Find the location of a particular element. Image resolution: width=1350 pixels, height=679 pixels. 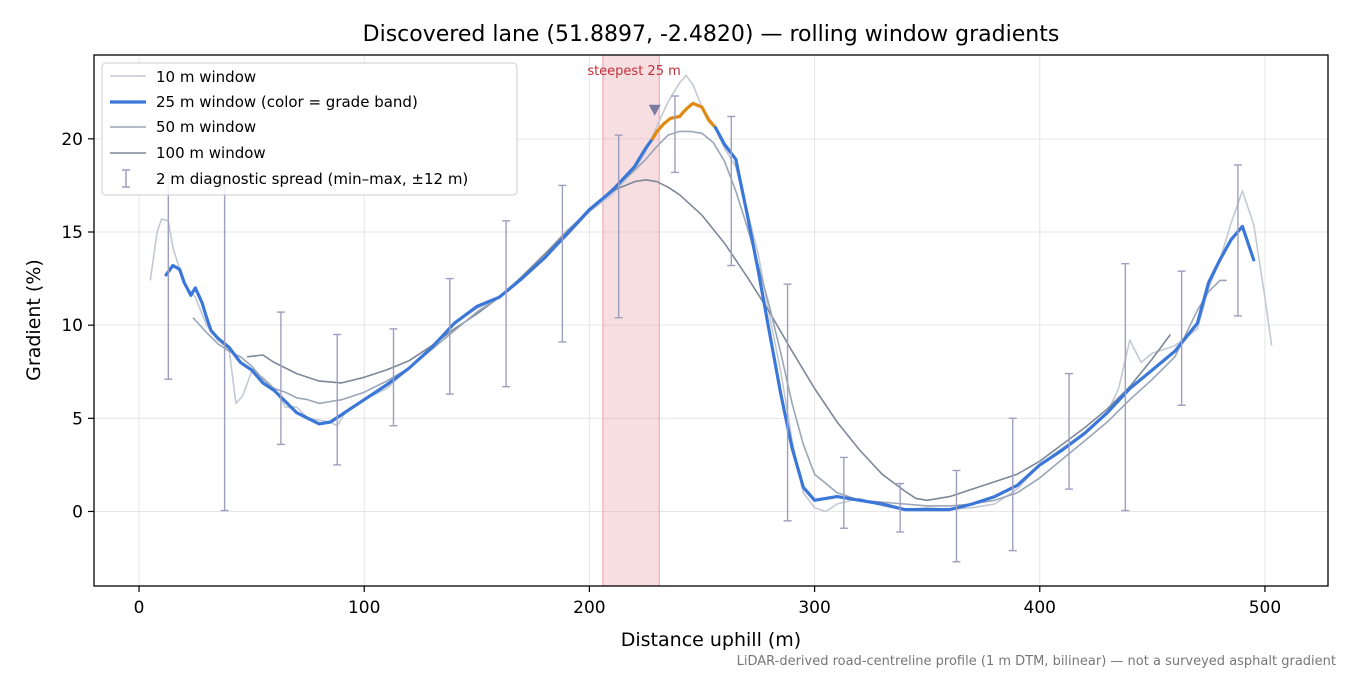

x-tick-label: 200 is located at coordinates (589, 608).